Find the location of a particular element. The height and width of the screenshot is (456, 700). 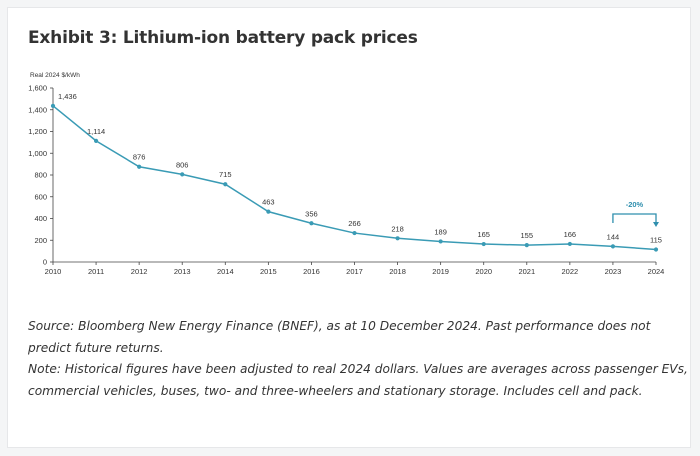

y-tick-label: 400 is located at coordinates (40, 218).